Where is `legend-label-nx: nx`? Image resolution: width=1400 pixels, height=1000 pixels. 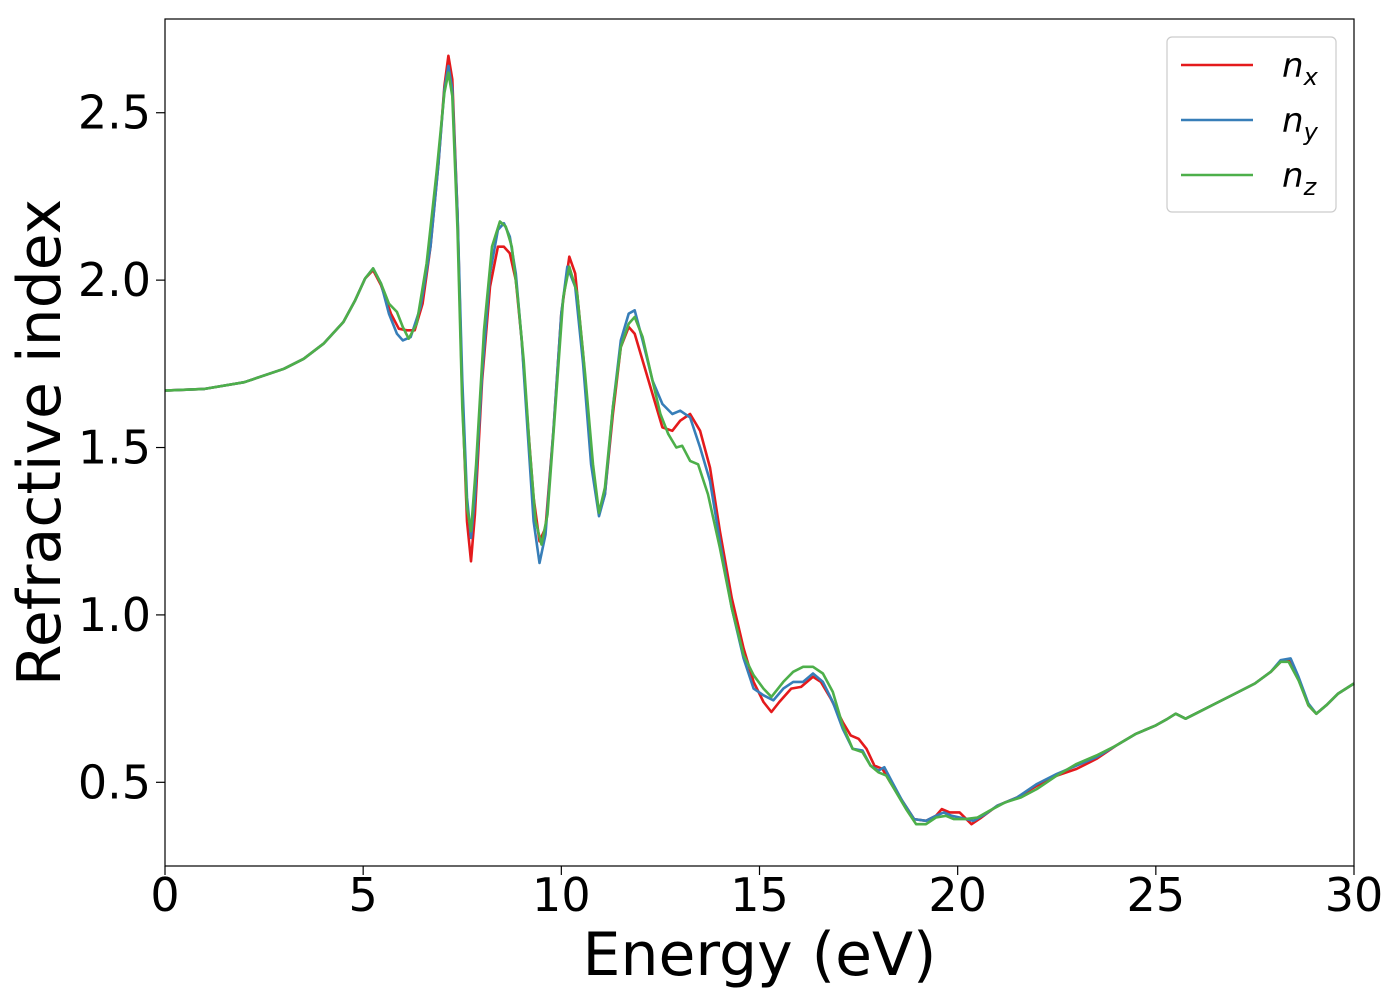
legend-label-nx: nx is located at coordinates (1300, 68).